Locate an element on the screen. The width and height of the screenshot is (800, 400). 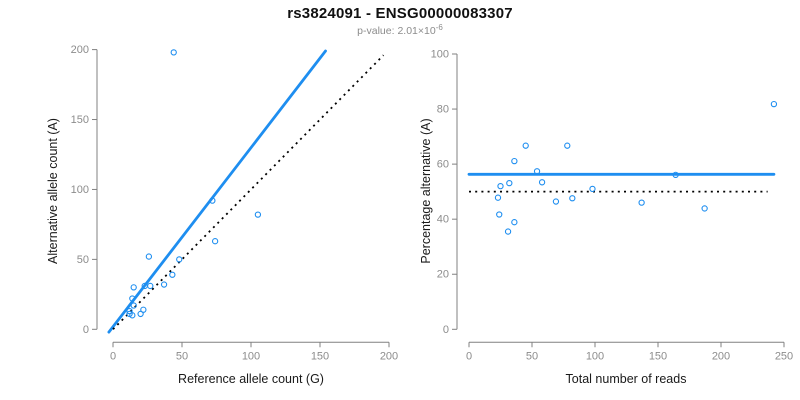
pvalue-subtitle: p-value: 2.01×10-6 is located at coordinates (400, 30).